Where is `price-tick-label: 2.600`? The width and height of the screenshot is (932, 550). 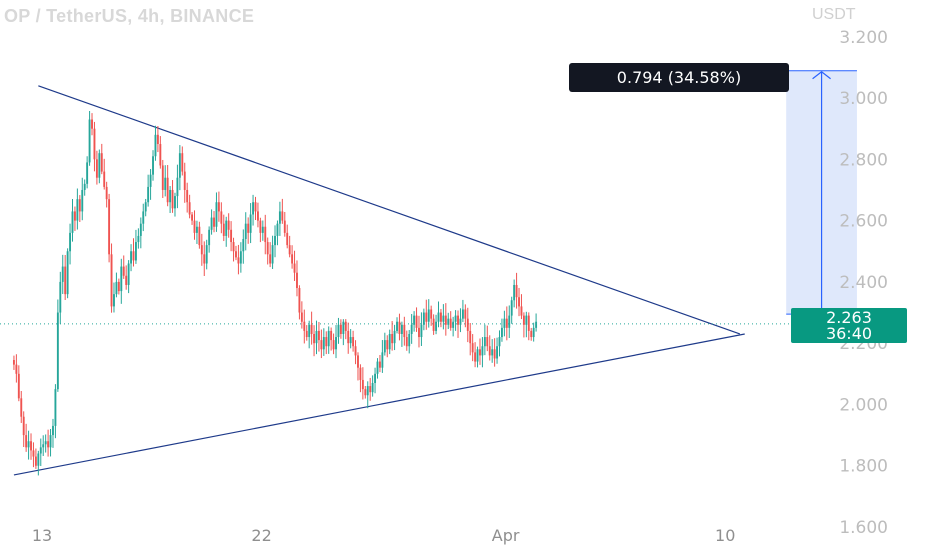 price-tick-label: 2.600 is located at coordinates (863, 222).